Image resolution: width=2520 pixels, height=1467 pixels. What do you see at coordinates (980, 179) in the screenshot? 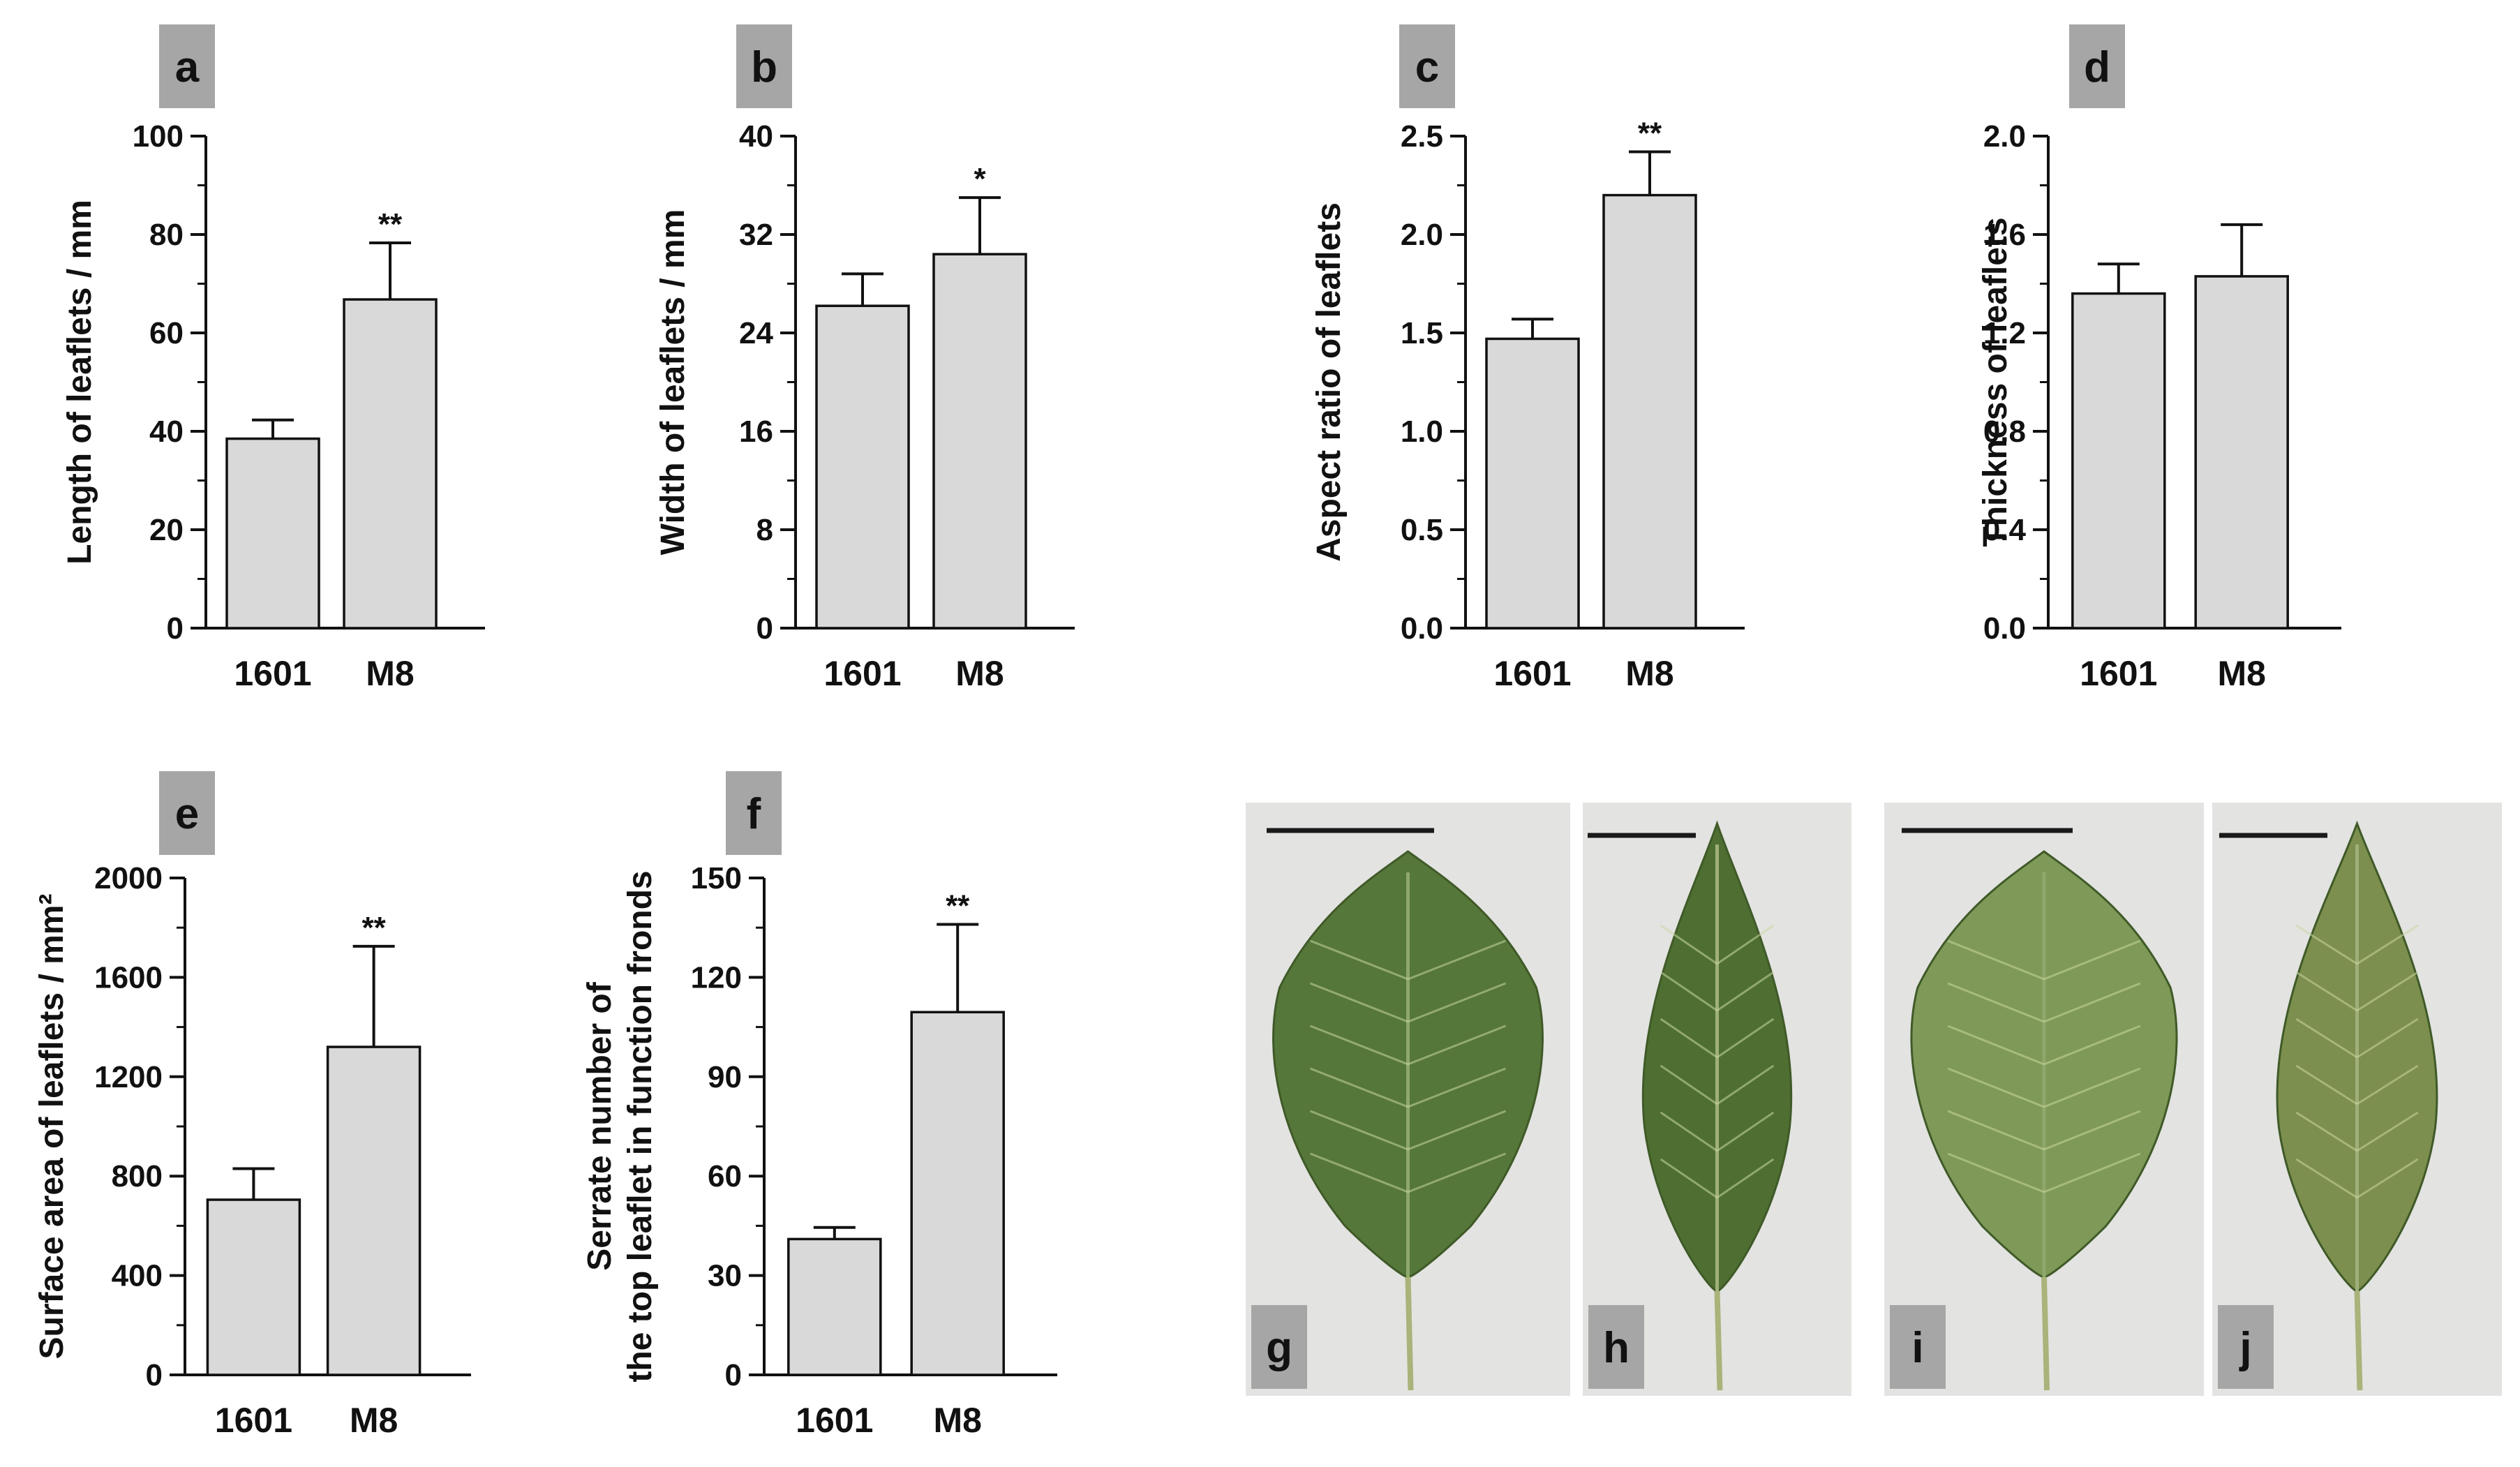
I see `significance-label: *` at bounding box center [980, 179].